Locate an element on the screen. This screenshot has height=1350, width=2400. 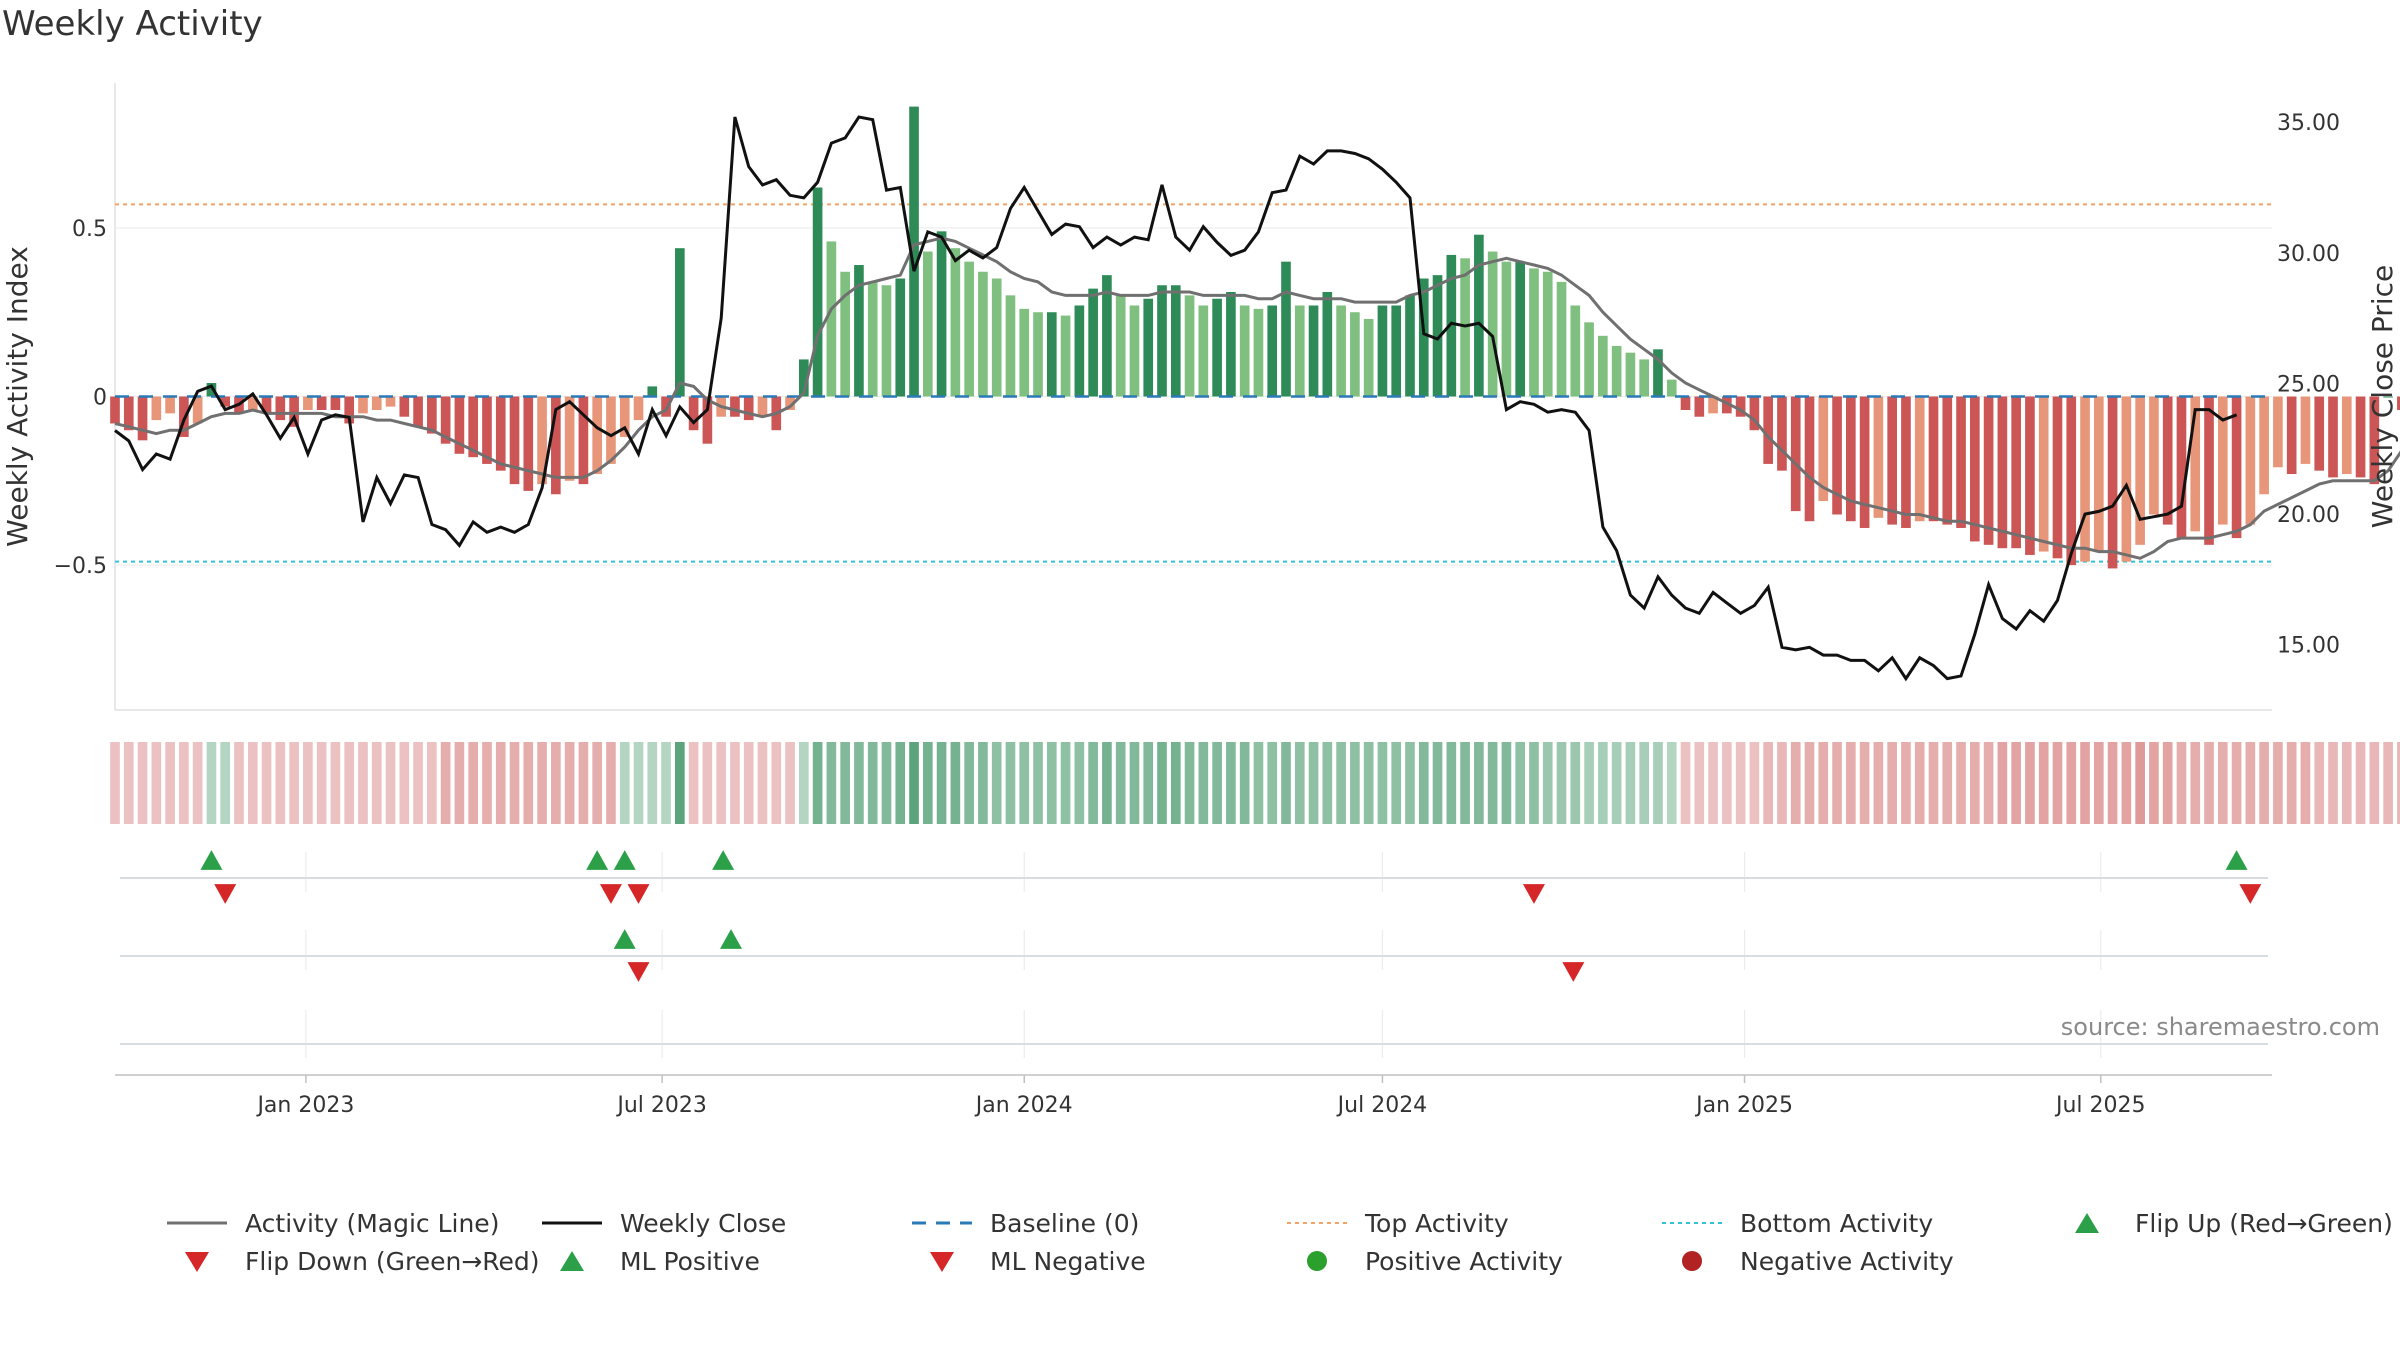
legend-label: Baseline (0) is located at coordinates (1065, 1223).